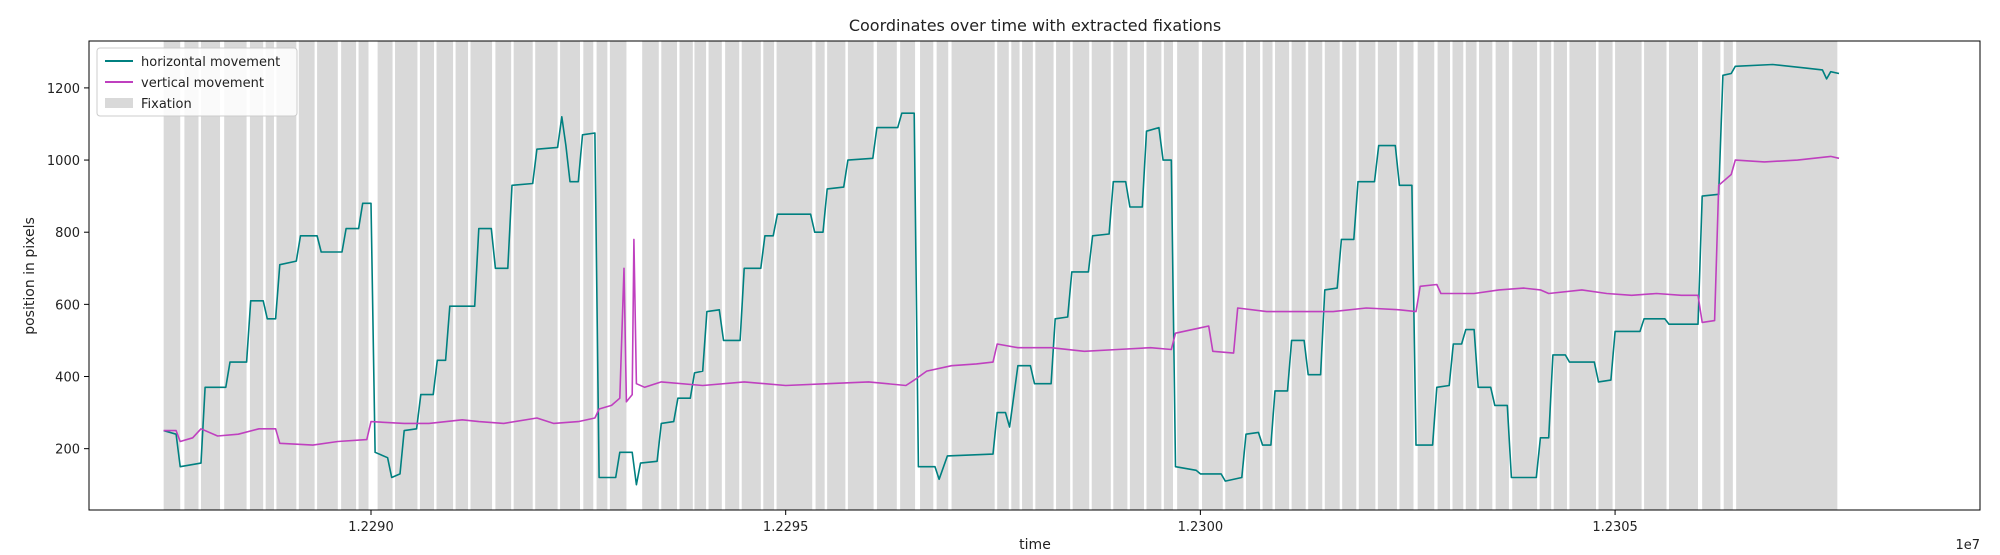  What do you see at coordinates (68, 270) in the screenshot?
I see `y-axis: 200 400 600 800 1000 1200` at bounding box center [68, 270].